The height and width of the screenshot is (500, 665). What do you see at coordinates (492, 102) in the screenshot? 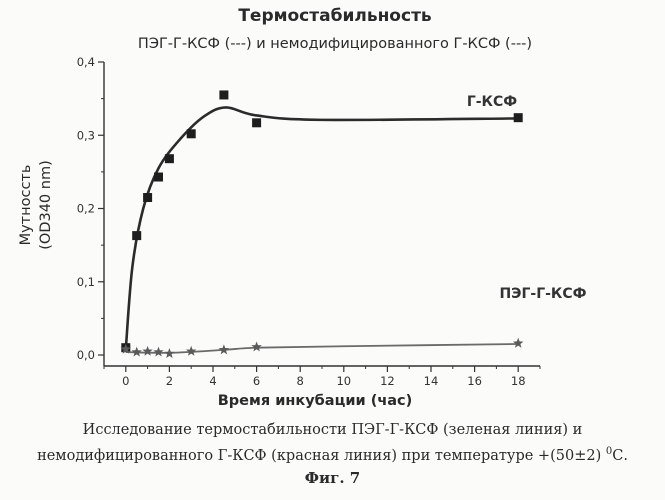
I see `series-label-gcsf: Г-КСФ` at bounding box center [492, 102].